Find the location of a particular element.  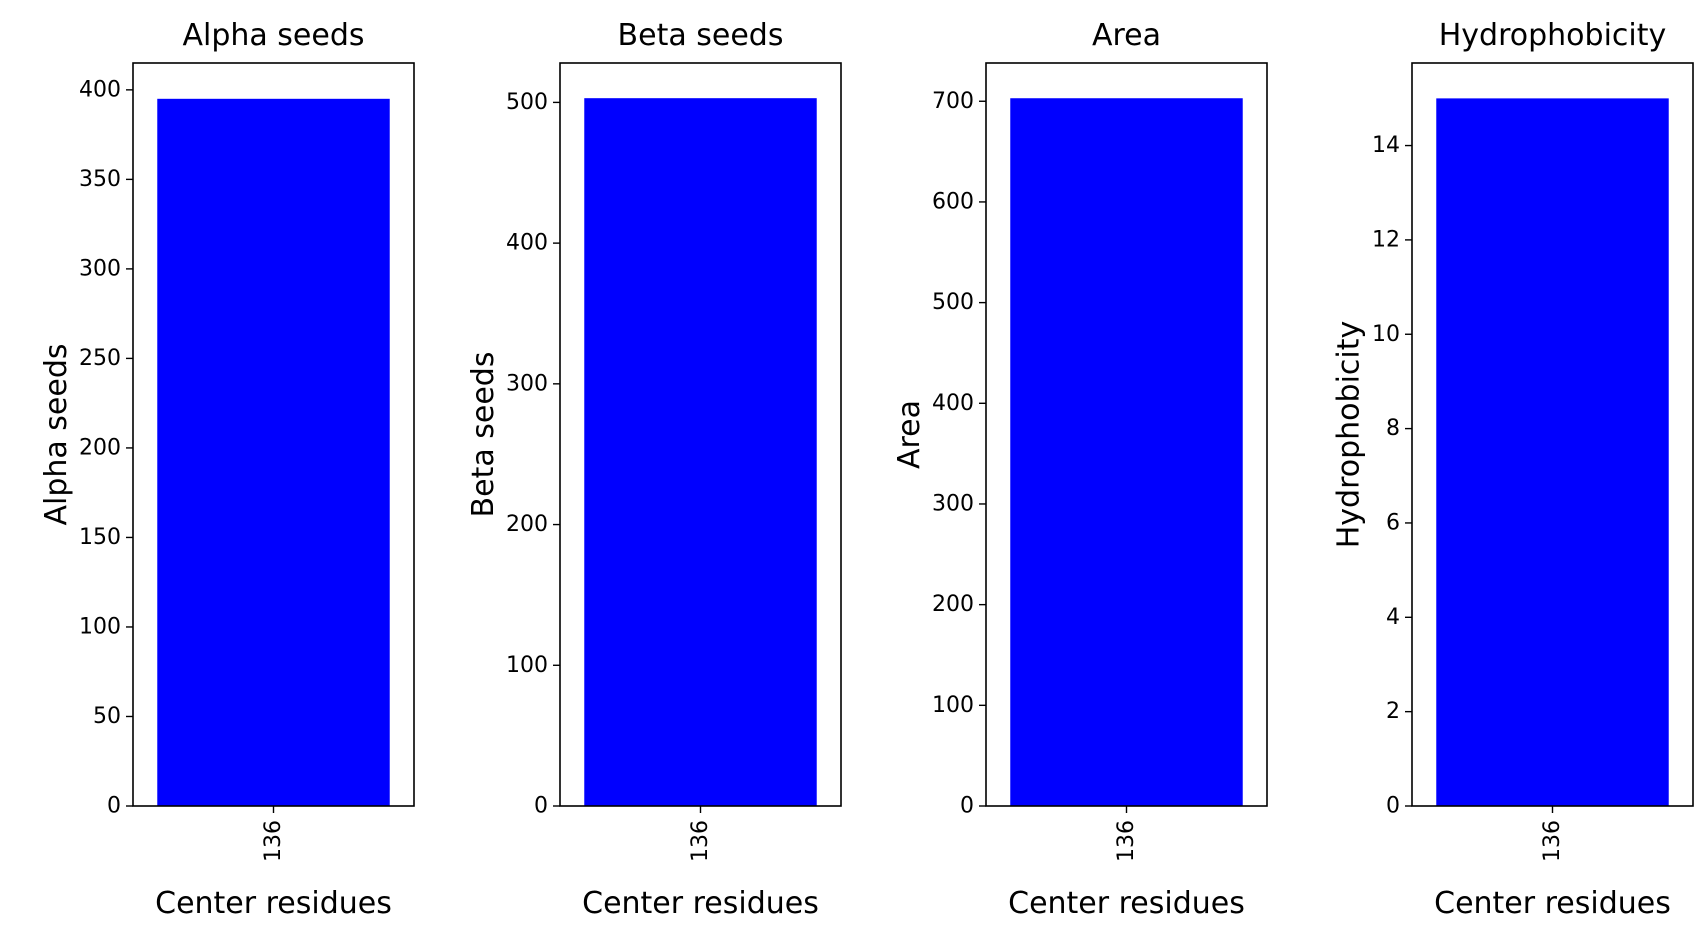

y-axis-label: Hydrophobicity is located at coordinates (1349, 435).